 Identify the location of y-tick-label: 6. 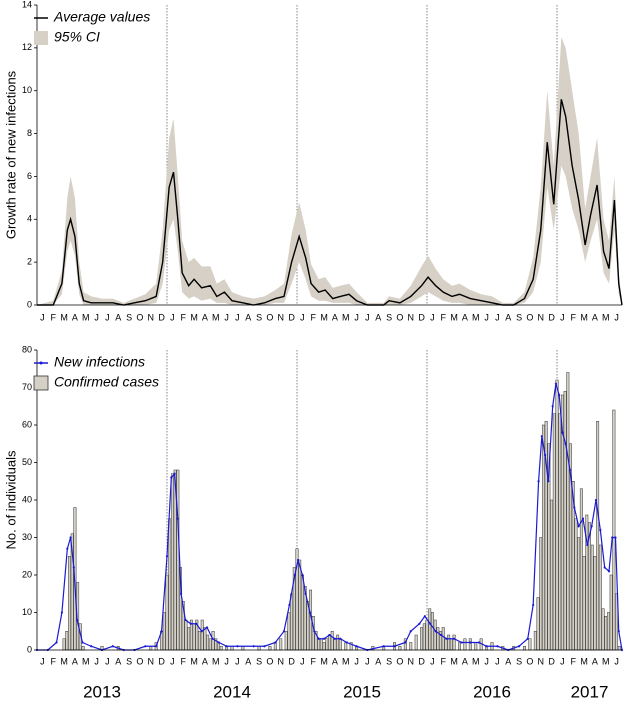
(29, 176).